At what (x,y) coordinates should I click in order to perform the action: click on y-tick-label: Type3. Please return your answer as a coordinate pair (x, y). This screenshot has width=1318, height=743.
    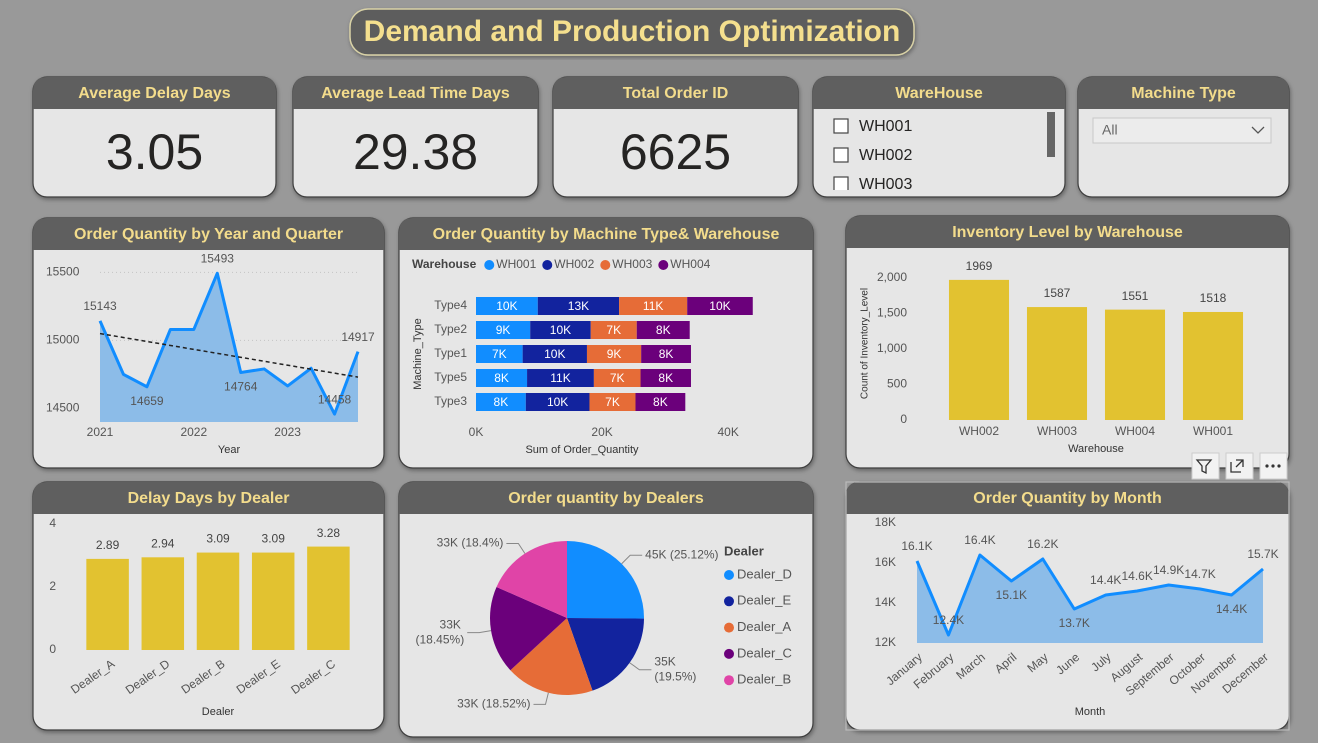
    Looking at the image, I should click on (450, 401).